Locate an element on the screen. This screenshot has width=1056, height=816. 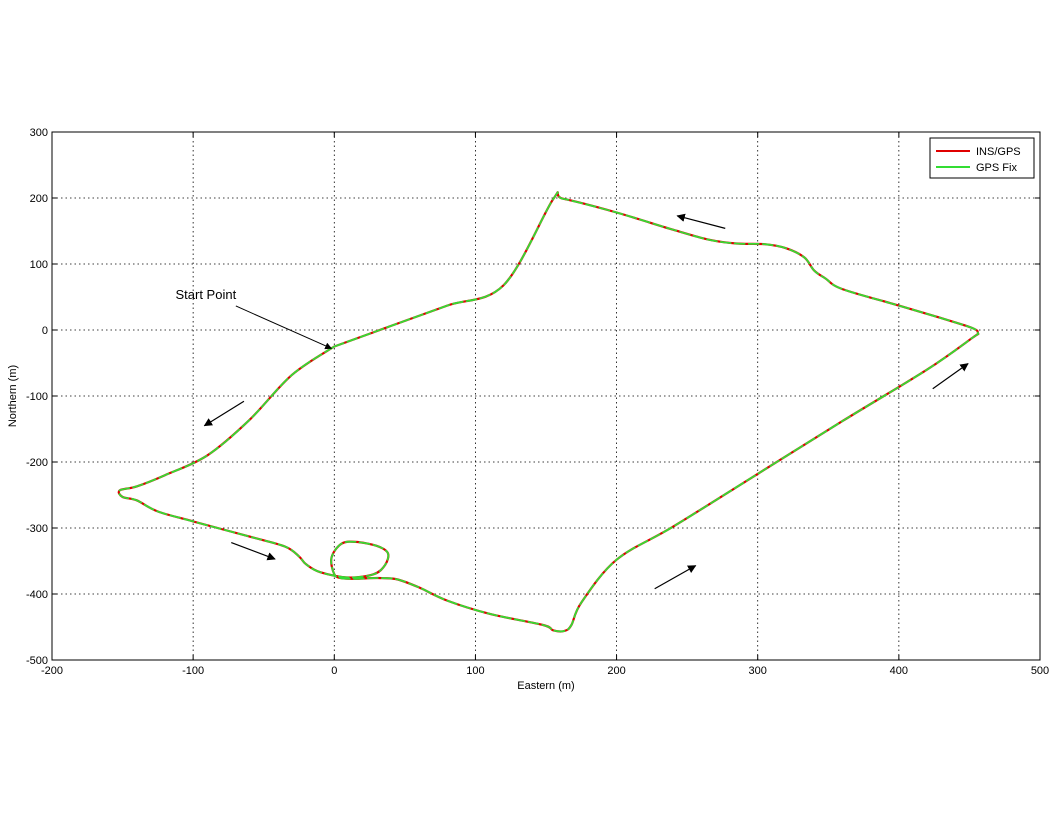
y-tick-label: -300 is located at coordinates (37, 529).